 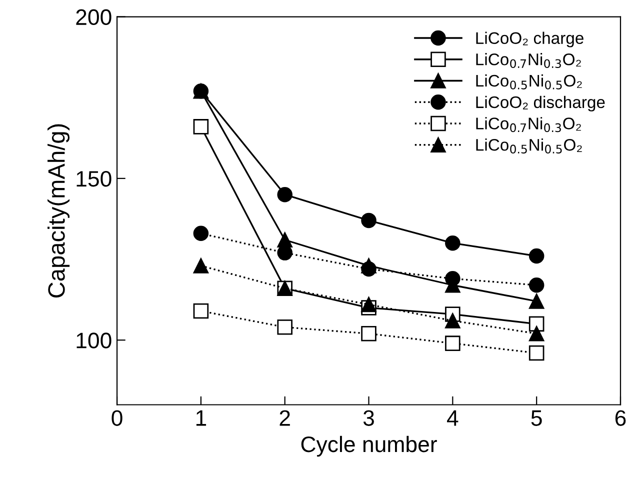 What do you see at coordinates (94, 340) in the screenshot?
I see `y-tick-label: 100` at bounding box center [94, 340].